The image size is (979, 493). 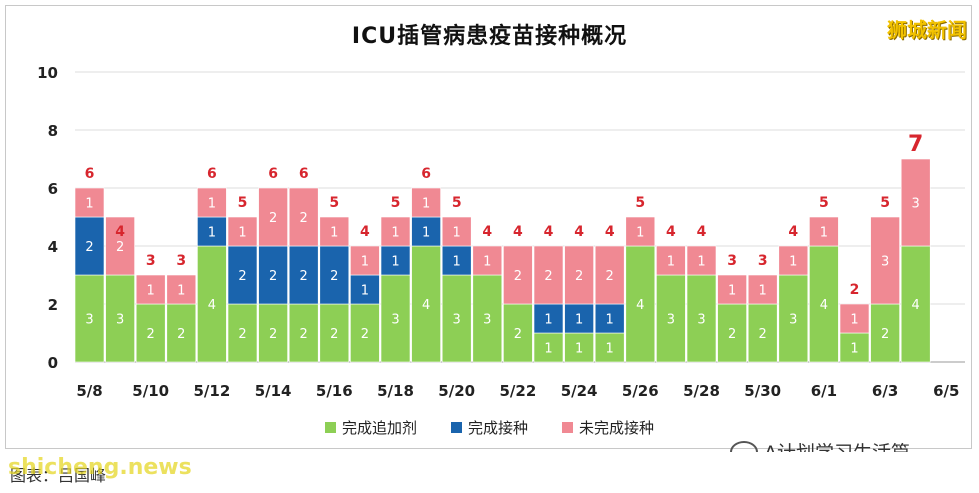 What do you see at coordinates (489, 36) in the screenshot?
I see `chart-title: ICU插管病患疫苗接种概况` at bounding box center [489, 36].